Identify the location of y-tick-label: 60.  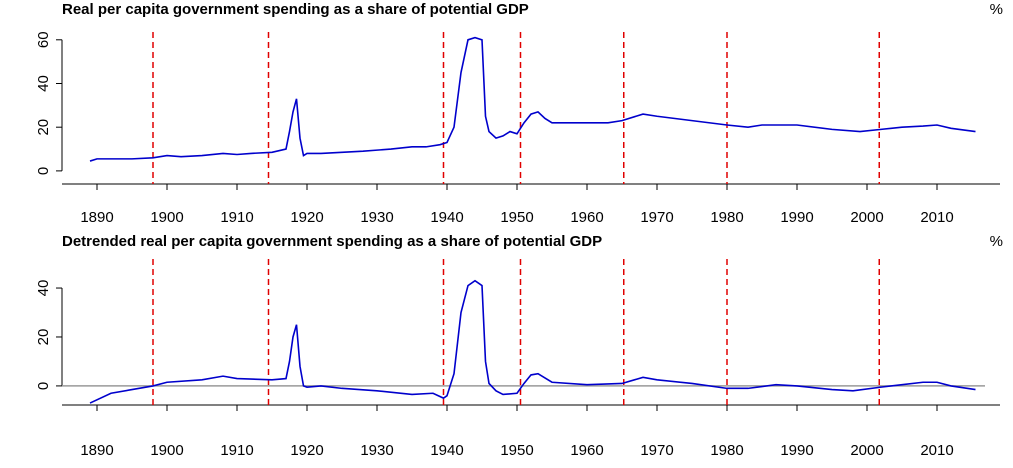
(43, 39).